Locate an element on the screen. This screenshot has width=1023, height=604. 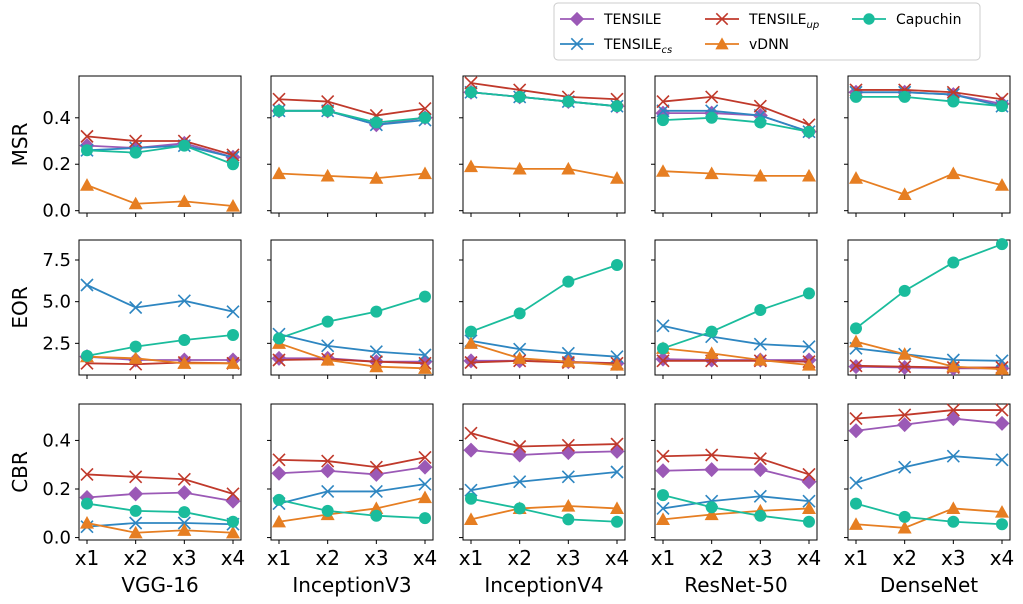
legend-entry-vdnn: vDNN is located at coordinates (747, 45).